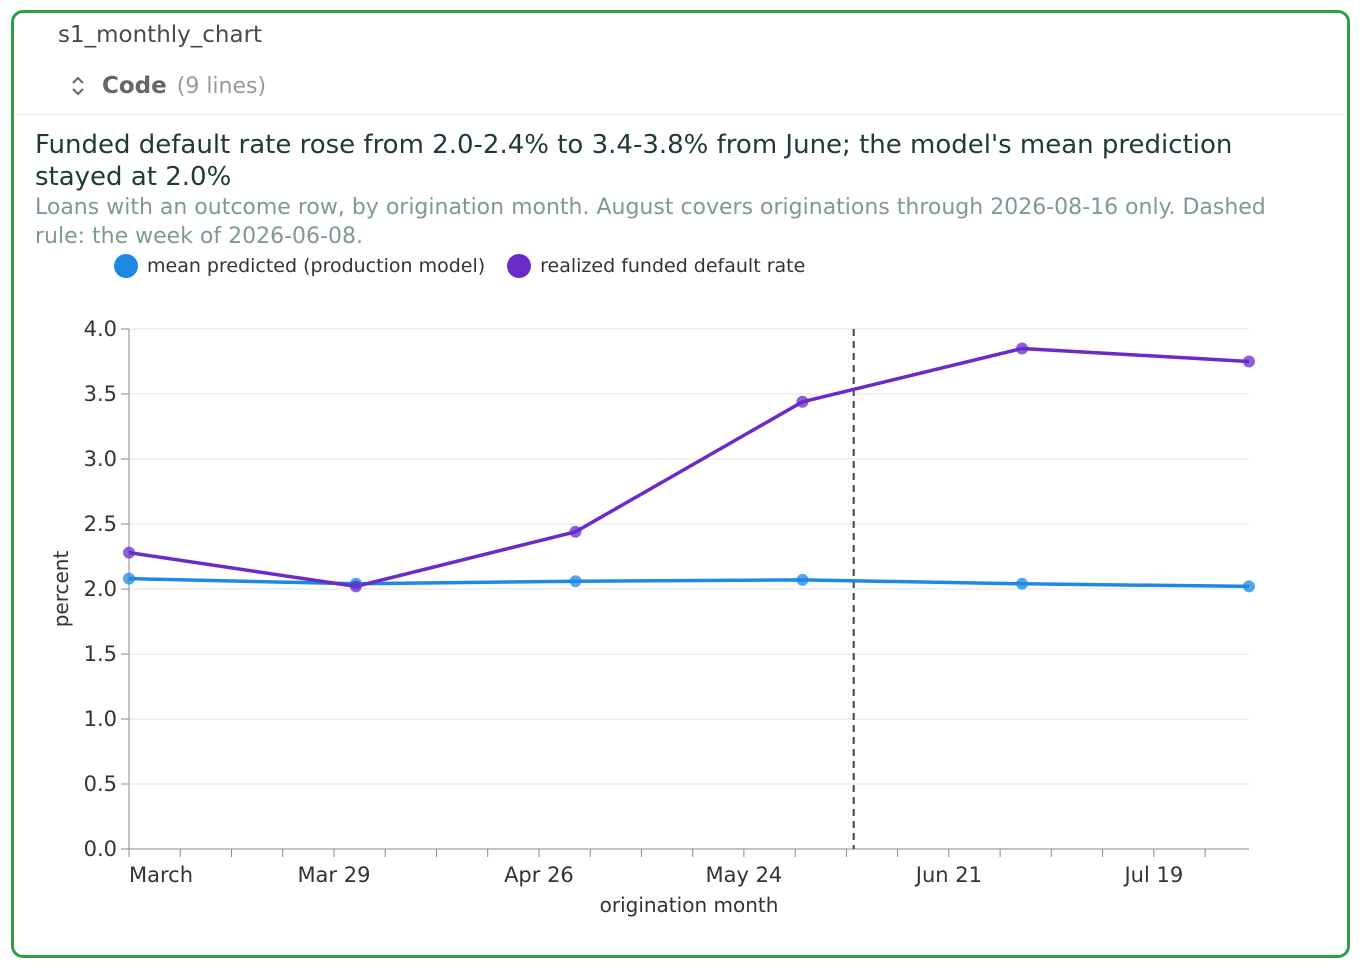  Describe the element at coordinates (100, 459) in the screenshot. I see `y-tick-label: 3.0` at that location.